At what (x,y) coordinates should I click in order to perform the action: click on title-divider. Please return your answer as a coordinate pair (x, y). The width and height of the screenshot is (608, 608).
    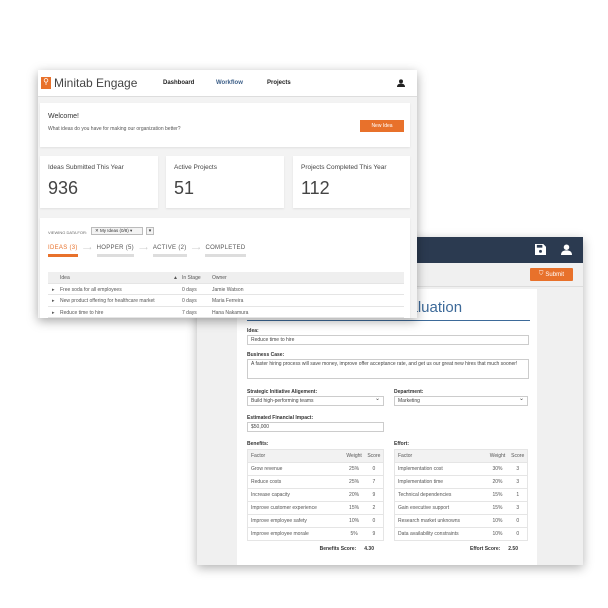
    Looking at the image, I should click on (388, 320).